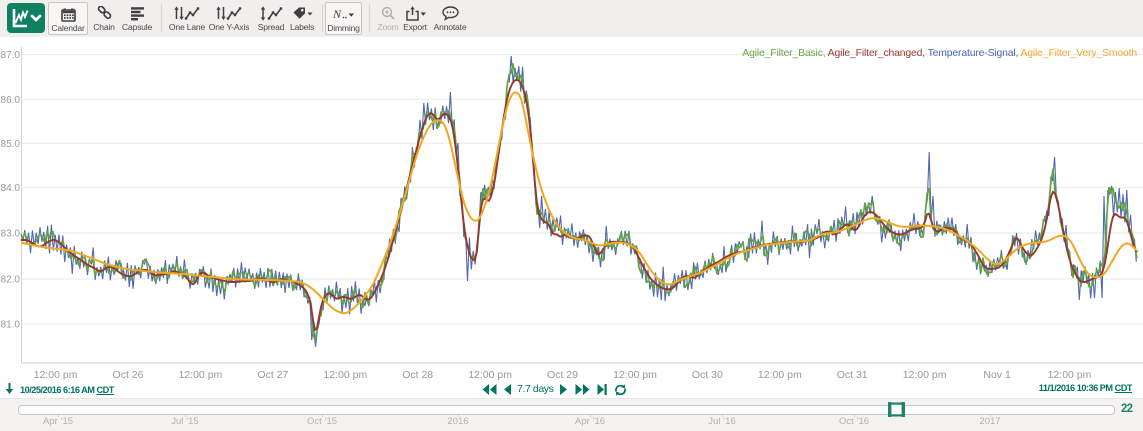 The width and height of the screenshot is (1143, 431). I want to click on svg-text: Oct 30, so click(707, 375).